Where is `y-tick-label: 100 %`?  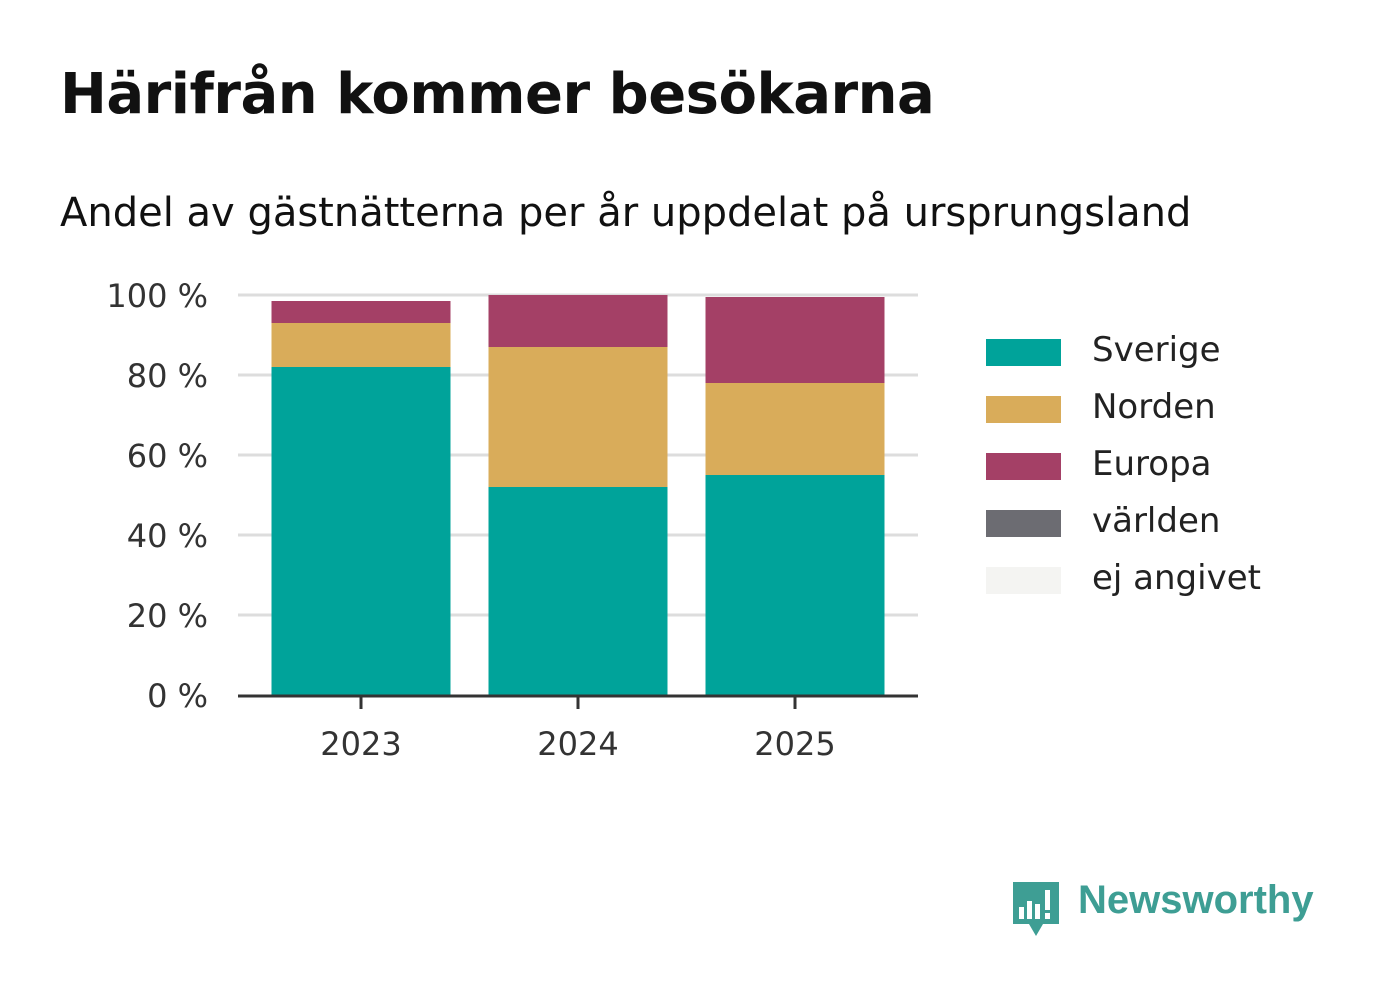 y-tick-label: 100 % is located at coordinates (157, 296).